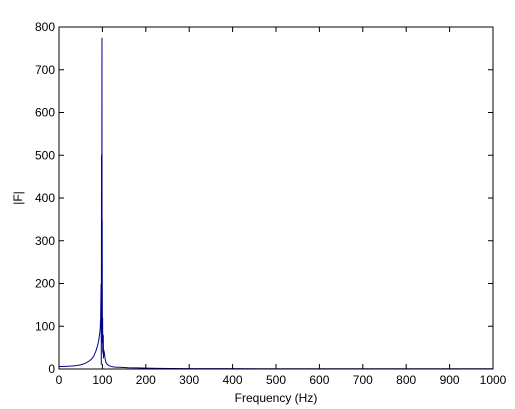 This screenshot has width=515, height=409. What do you see at coordinates (45, 155) in the screenshot?
I see `y-tick-label: 500` at bounding box center [45, 155].